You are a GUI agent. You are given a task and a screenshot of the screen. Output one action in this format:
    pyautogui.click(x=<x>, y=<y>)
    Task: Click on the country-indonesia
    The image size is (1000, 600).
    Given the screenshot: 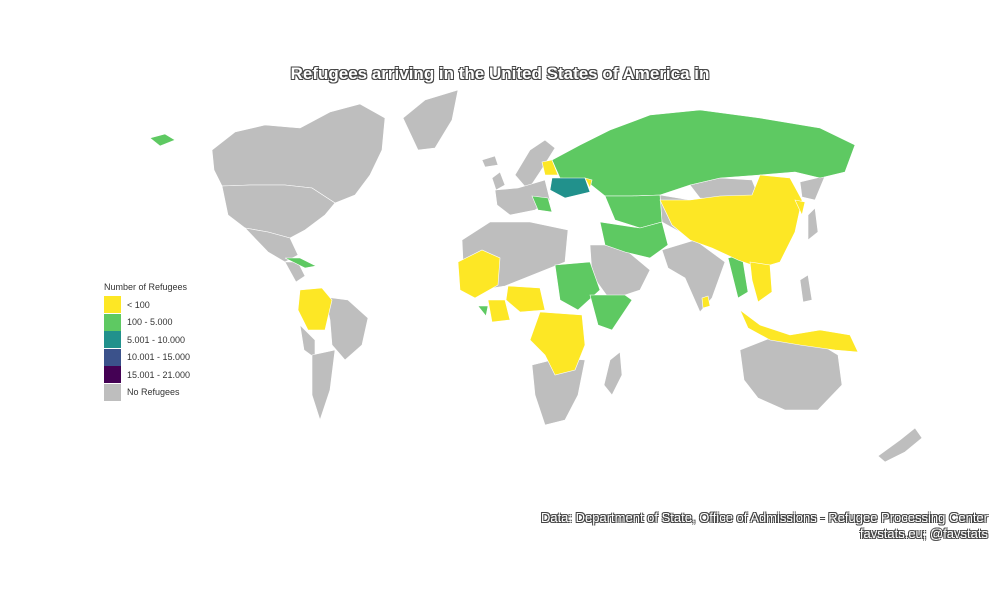 What is the action you would take?
    pyautogui.click(x=799, y=331)
    